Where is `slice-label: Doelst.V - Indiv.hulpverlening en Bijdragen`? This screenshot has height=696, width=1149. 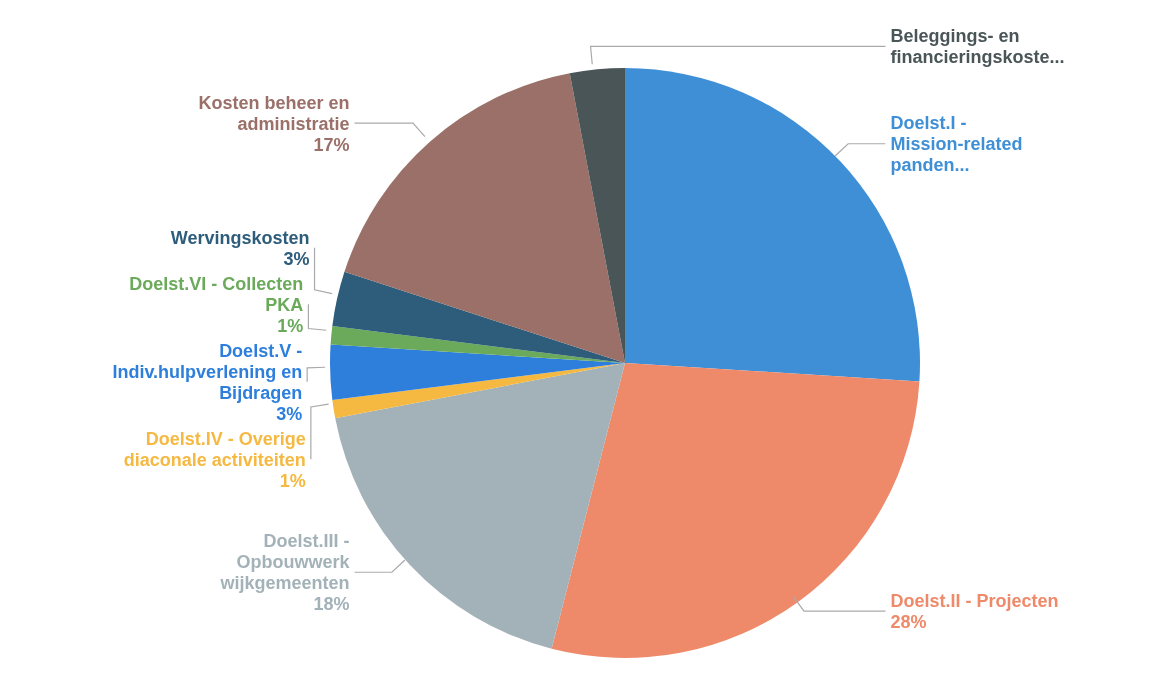 slice-label: Doelst.V - Indiv.hulpverlening en Bijdragen is located at coordinates (207, 371).